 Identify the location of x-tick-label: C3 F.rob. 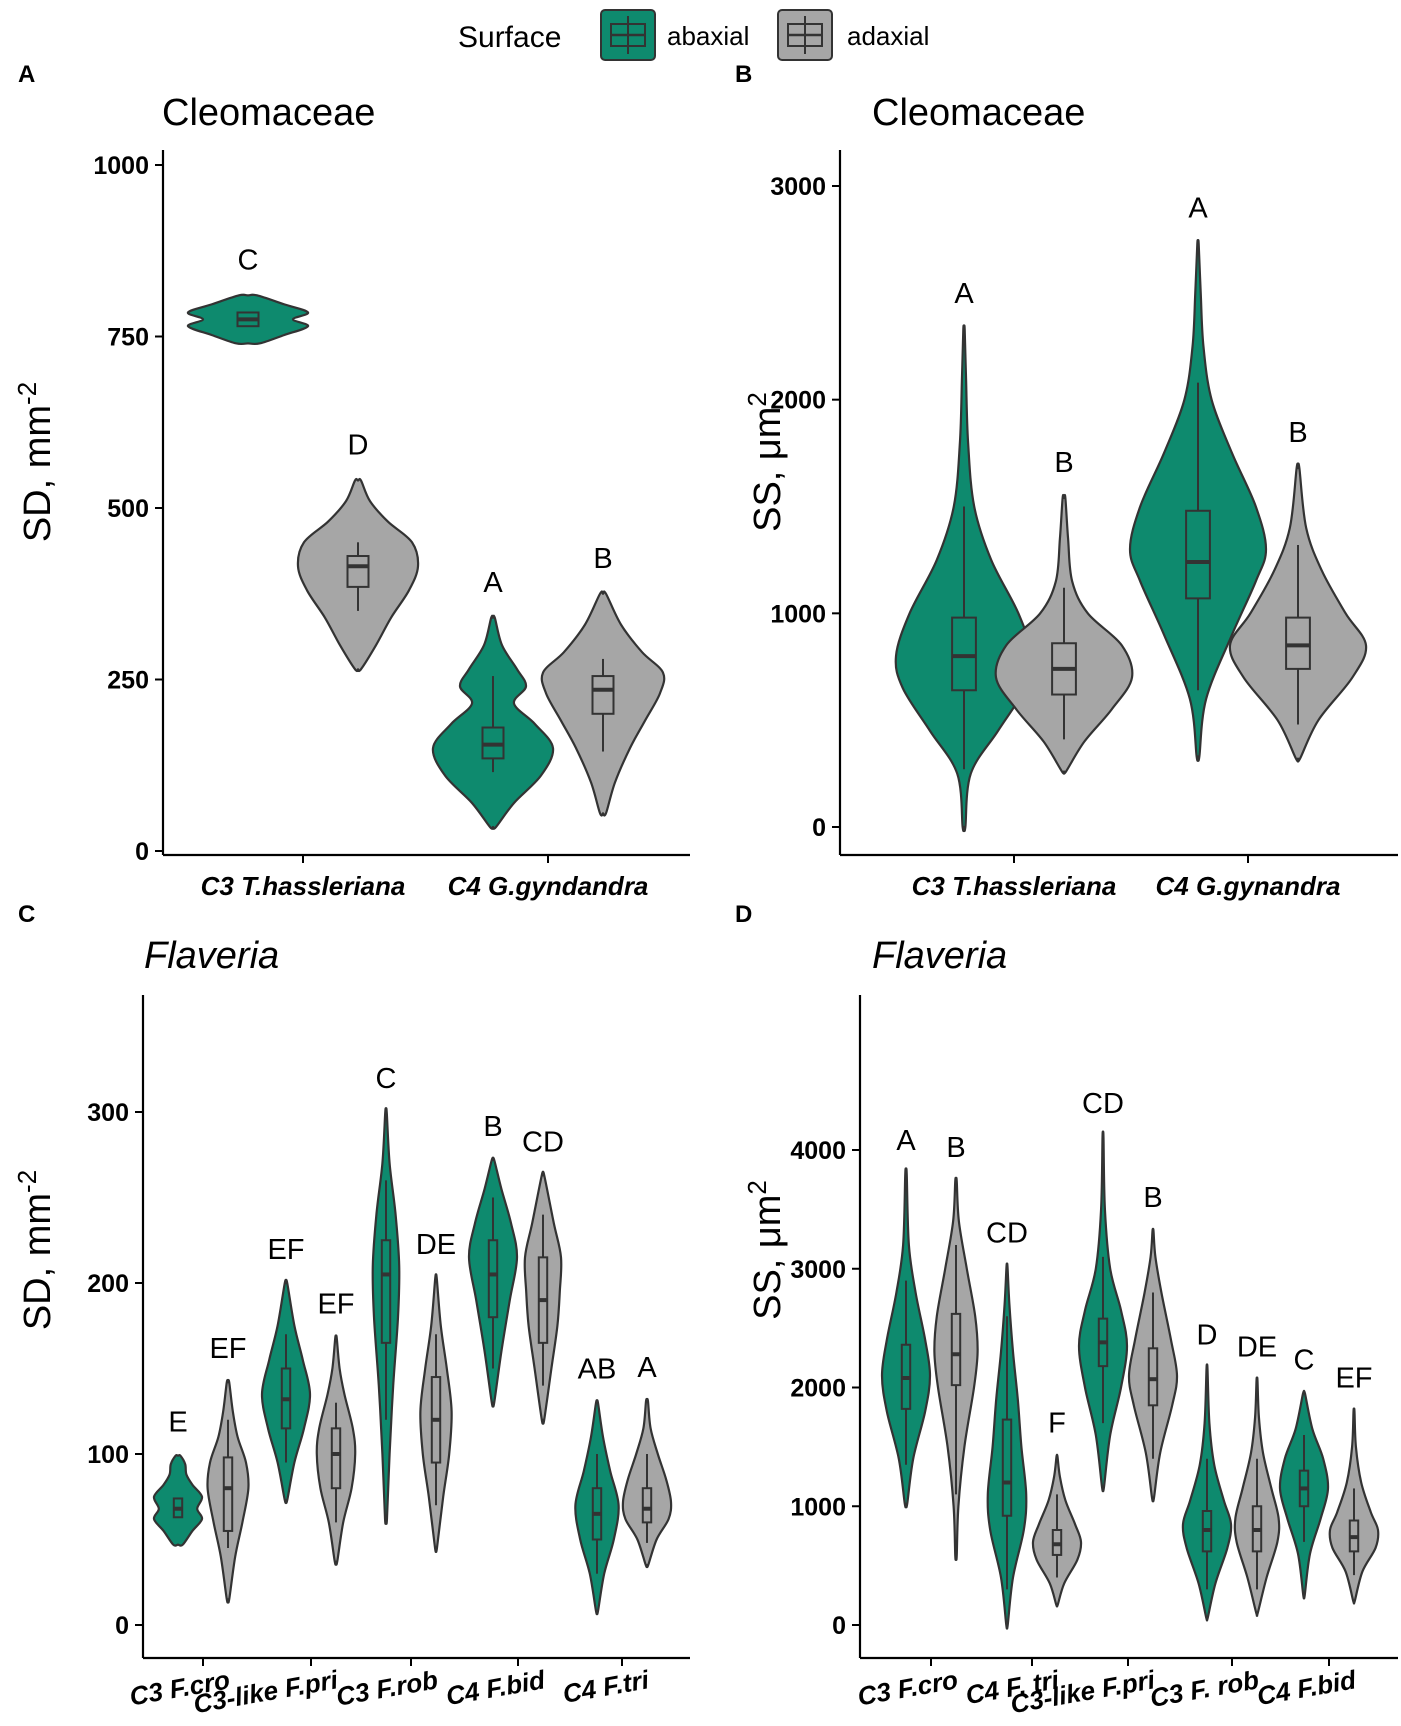
(387, 1687).